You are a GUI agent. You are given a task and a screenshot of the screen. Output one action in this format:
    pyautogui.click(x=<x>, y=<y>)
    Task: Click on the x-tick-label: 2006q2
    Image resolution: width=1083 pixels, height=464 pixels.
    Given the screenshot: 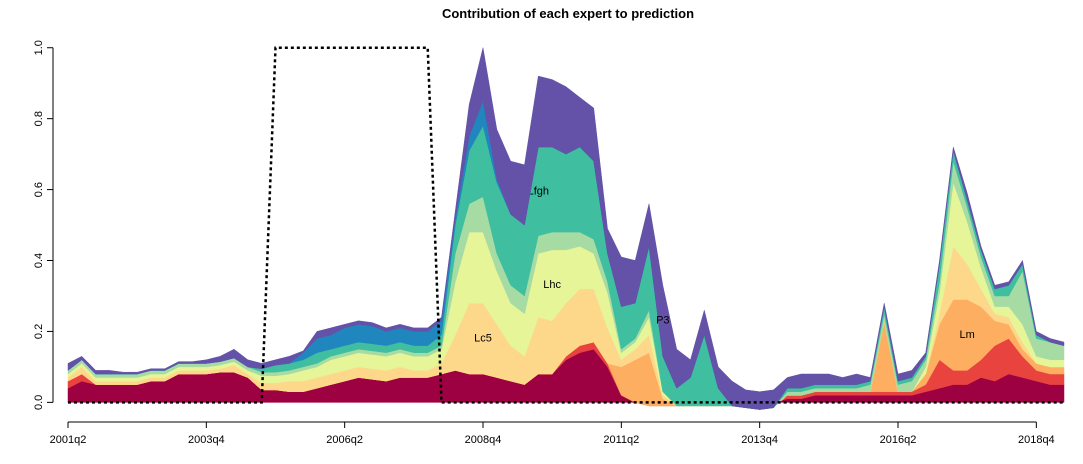 What is the action you would take?
    pyautogui.click(x=344, y=440)
    